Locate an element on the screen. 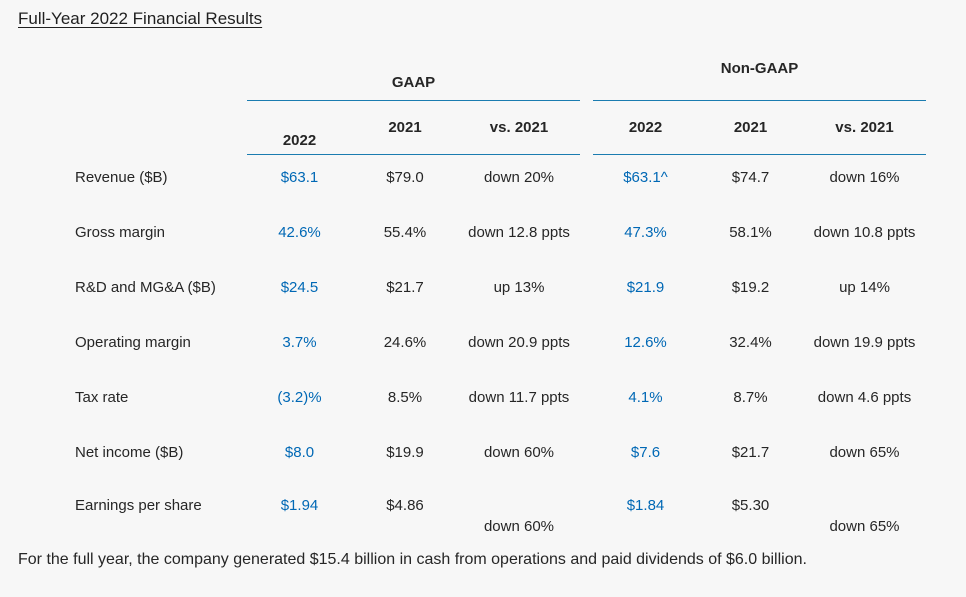 Image resolution: width=966 pixels, height=597 pixels. row-label: Net income ($B) is located at coordinates (129, 452).